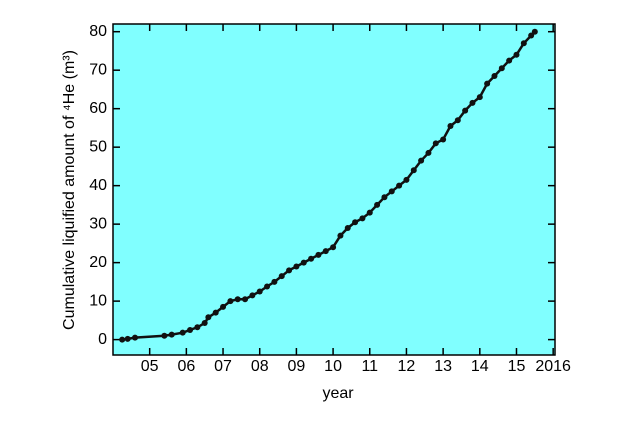 This screenshot has width=640, height=423. I want to click on y-tick-label: 0, so click(102, 339).